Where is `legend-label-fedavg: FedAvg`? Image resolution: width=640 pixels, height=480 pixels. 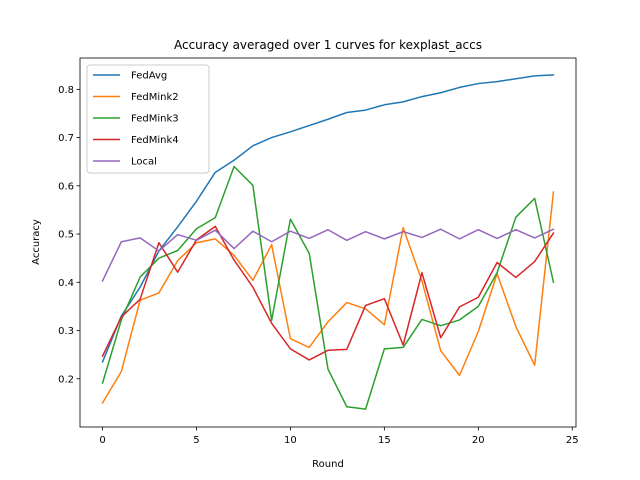 legend-label-fedavg: FedAvg is located at coordinates (149, 76).